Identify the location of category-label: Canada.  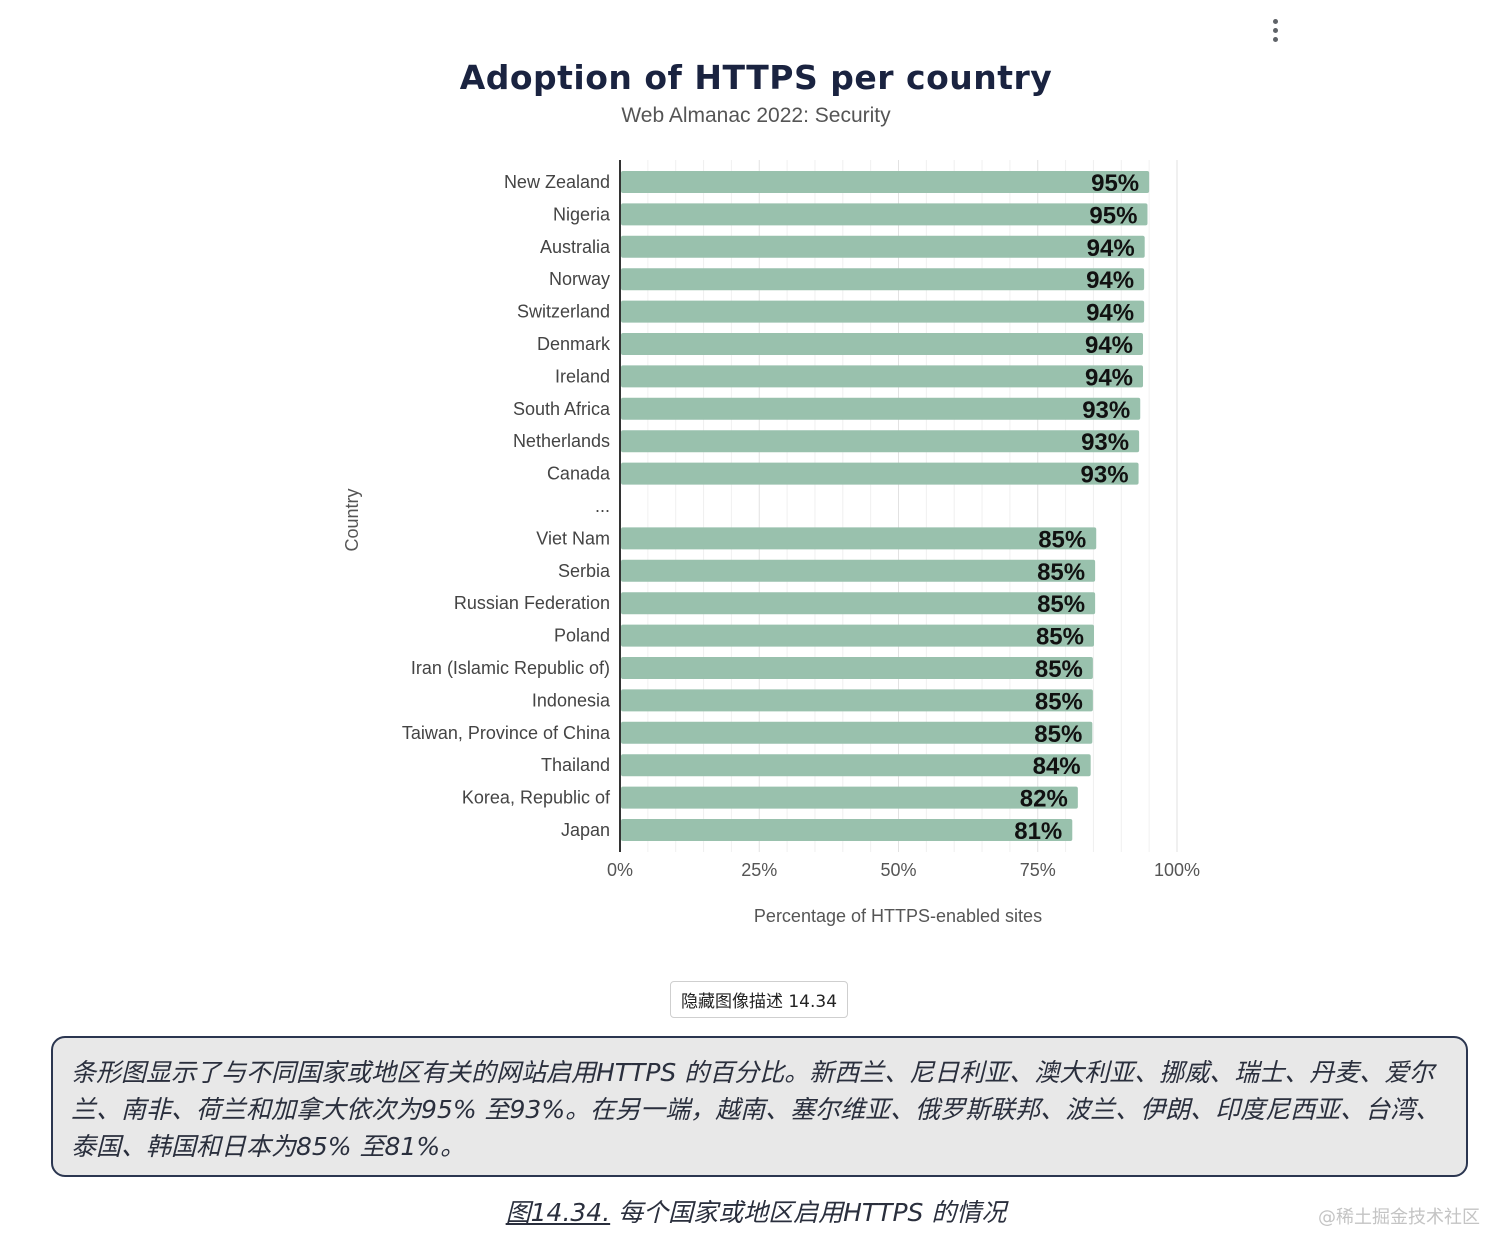
(579, 474).